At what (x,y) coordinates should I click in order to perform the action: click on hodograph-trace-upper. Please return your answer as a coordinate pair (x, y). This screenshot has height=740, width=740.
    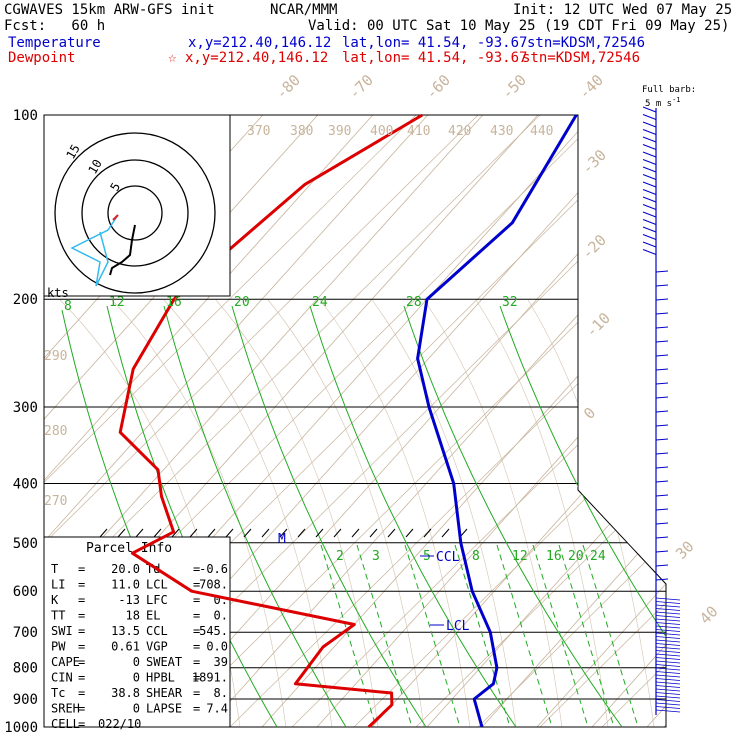
    Looking at the image, I should click on (94, 250).